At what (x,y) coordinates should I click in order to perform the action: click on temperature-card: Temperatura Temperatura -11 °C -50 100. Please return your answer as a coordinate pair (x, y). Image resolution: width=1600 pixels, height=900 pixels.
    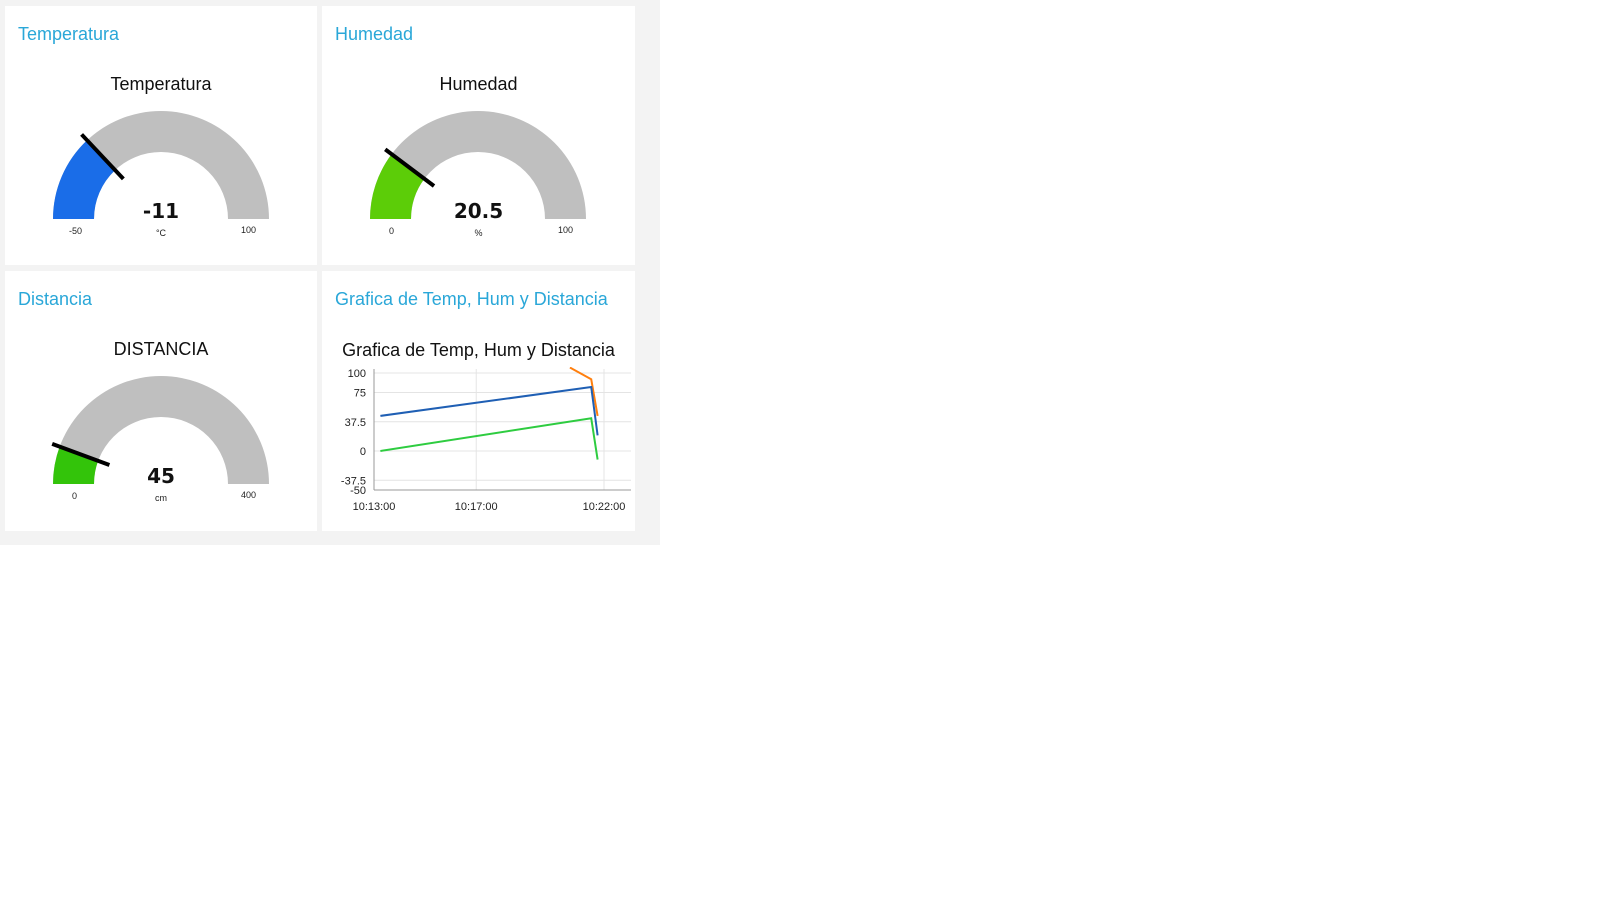
    Looking at the image, I should click on (161, 135).